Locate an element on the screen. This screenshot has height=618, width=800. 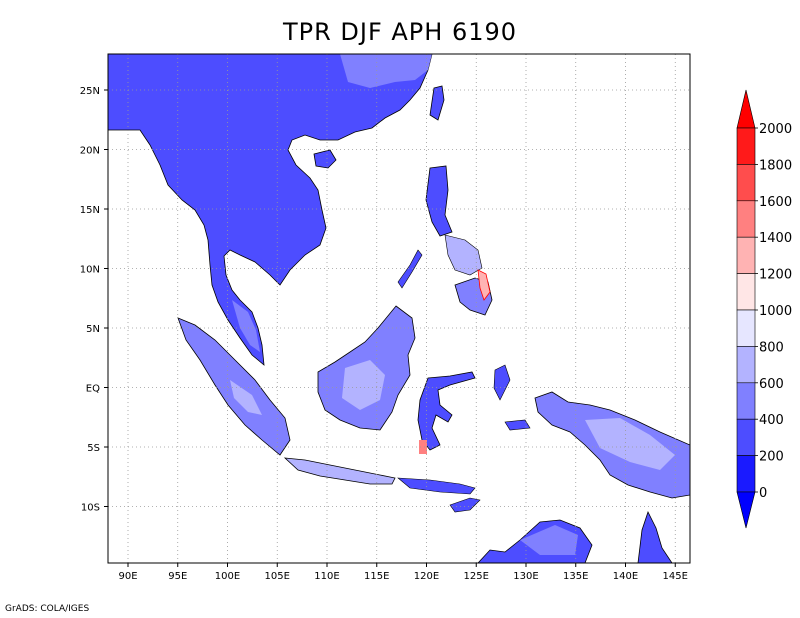
lat-tick-label: EQ is located at coordinates (93, 389).